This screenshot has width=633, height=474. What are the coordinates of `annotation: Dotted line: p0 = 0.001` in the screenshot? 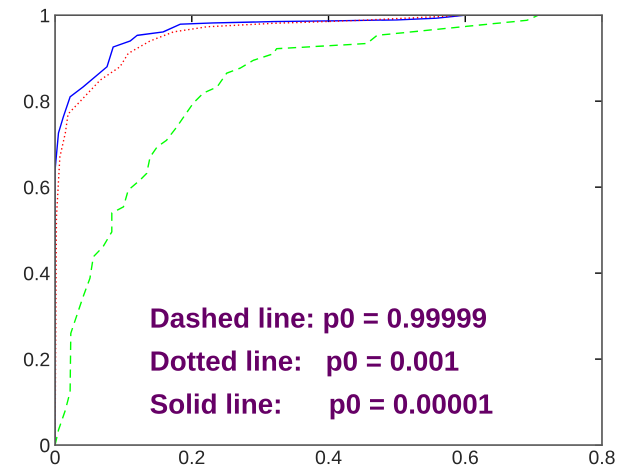 It's located at (305, 363).